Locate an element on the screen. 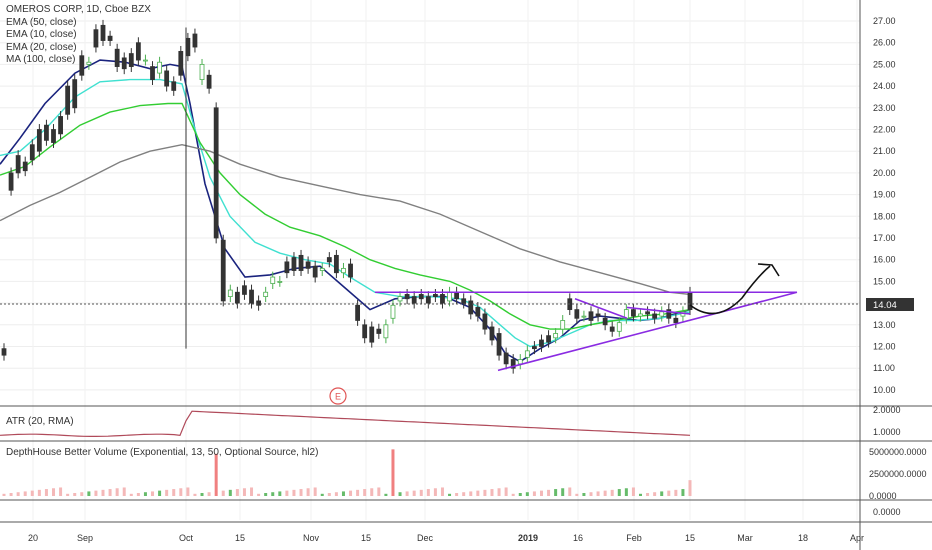  price-tick-label: 24.00 is located at coordinates (884, 86).